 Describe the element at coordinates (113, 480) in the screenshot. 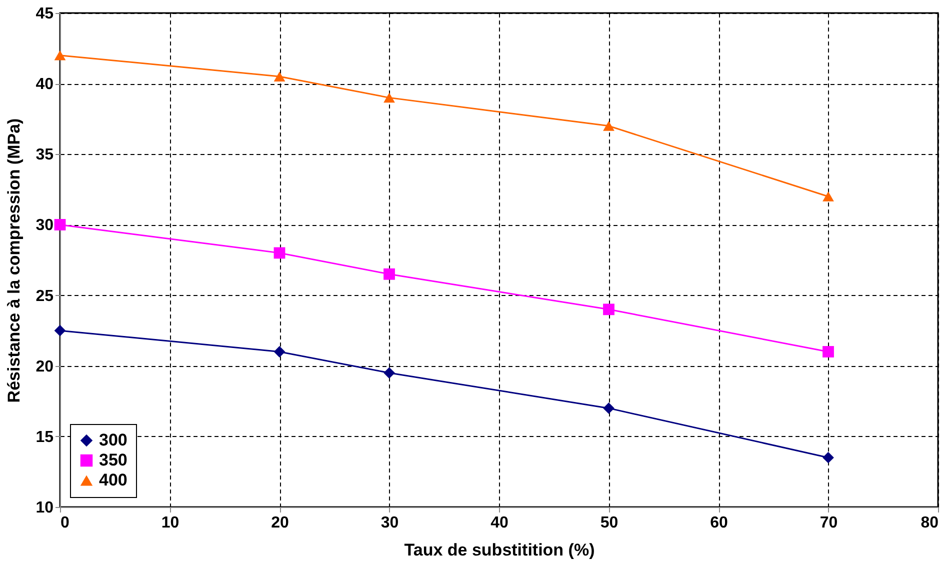

I see `legend-label: 400` at that location.